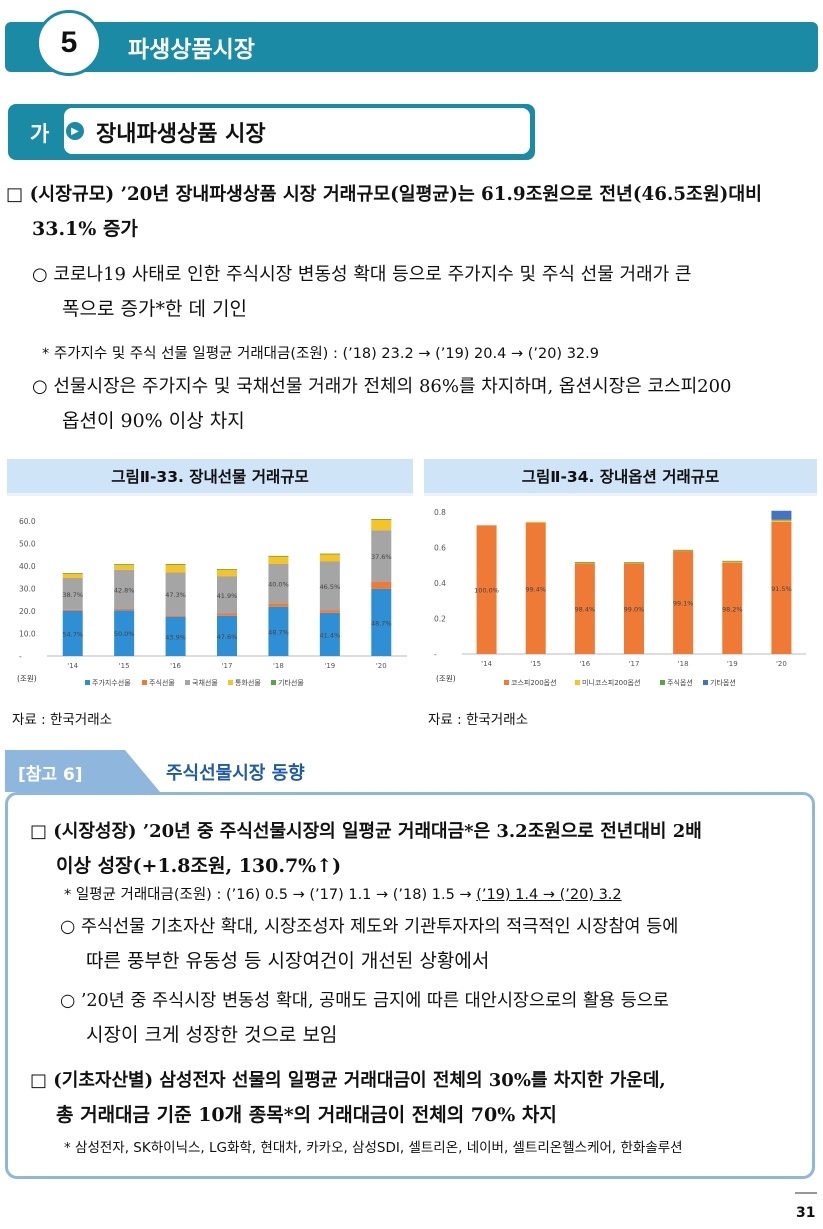  I want to click on legend-label: 기타선물, so click(291, 682).